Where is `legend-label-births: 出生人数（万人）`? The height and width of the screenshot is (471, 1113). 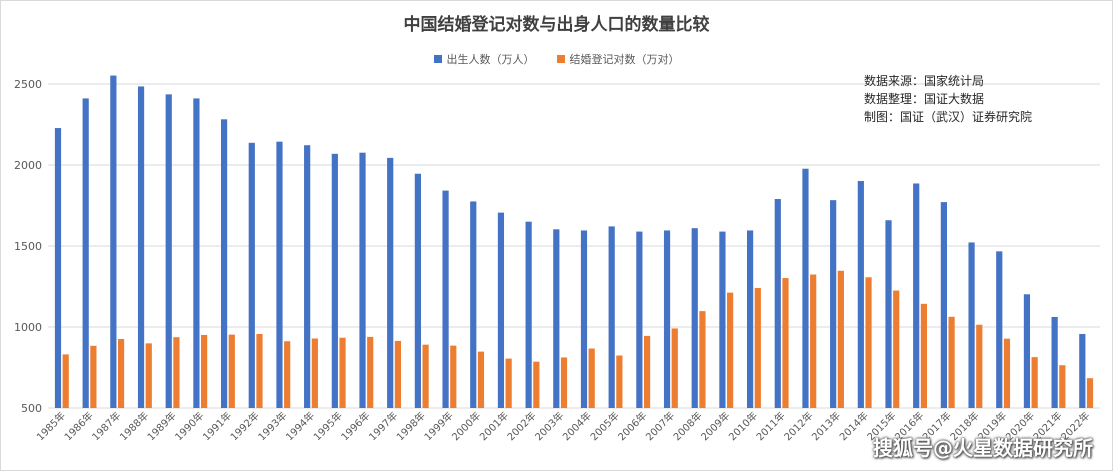
legend-label-births: 出生人数（万人） is located at coordinates (490, 59).